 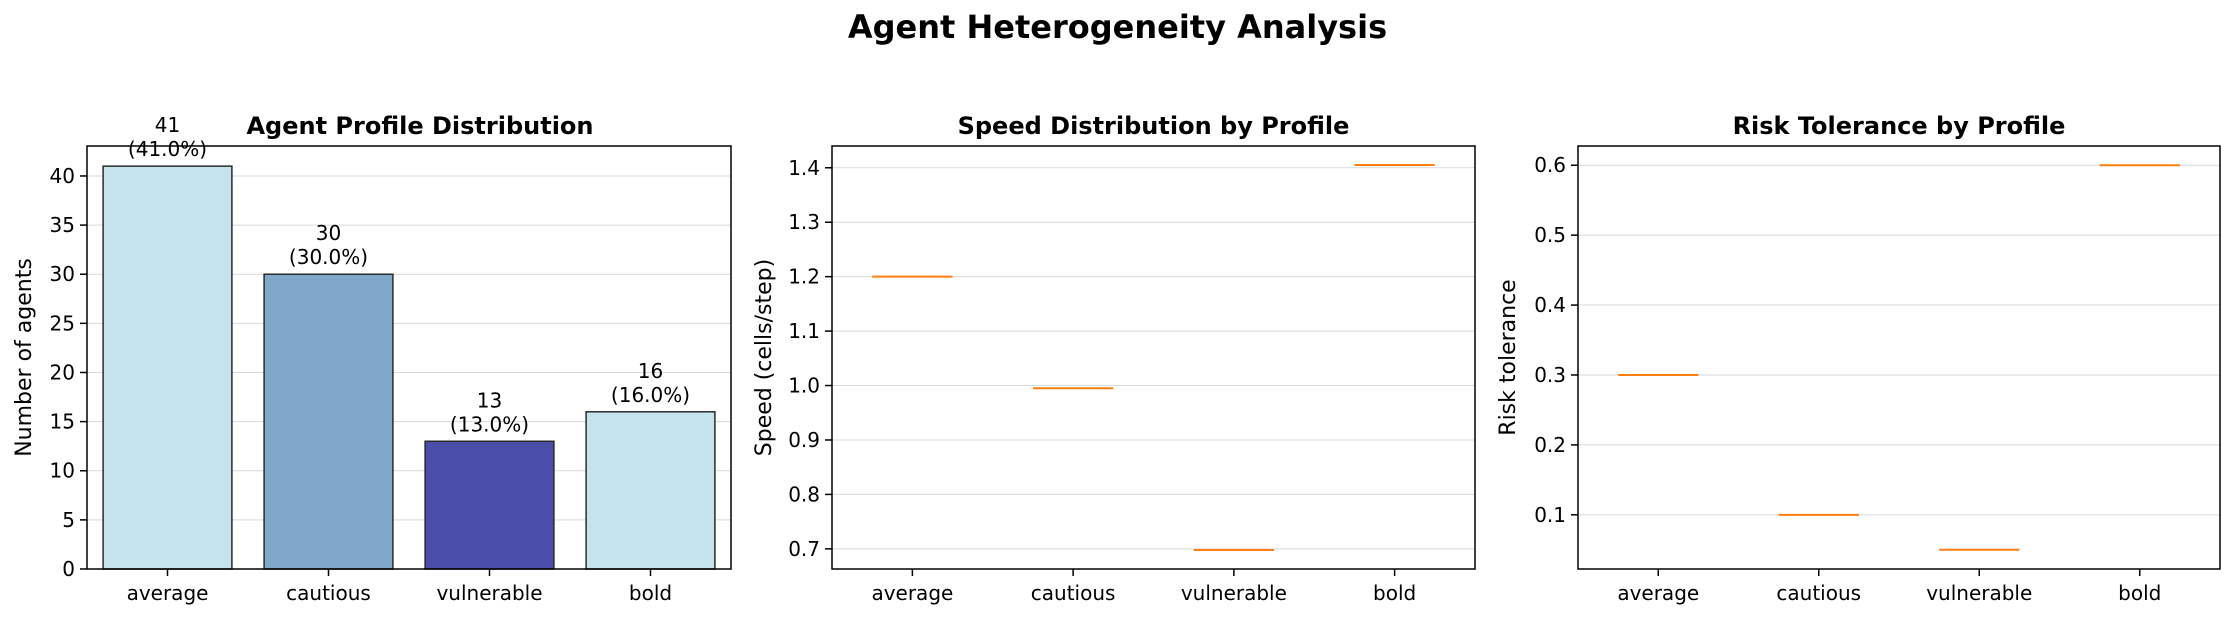 I want to click on y-tick-label: 0.5, so click(x=1550, y=235).